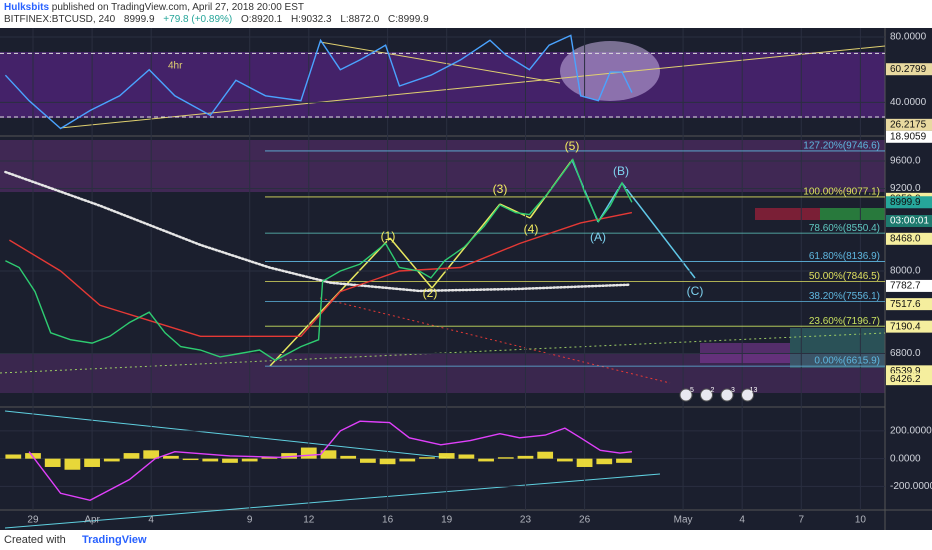 The width and height of the screenshot is (932, 550). What do you see at coordinates (610, 71) in the screenshot?
I see `highlight-ellipse` at bounding box center [610, 71].